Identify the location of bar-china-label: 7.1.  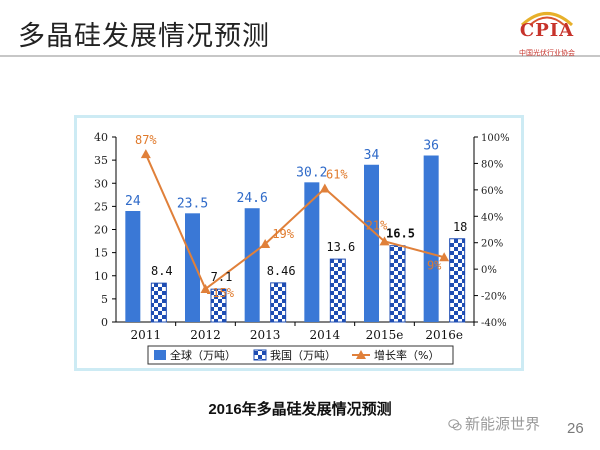
(222, 277).